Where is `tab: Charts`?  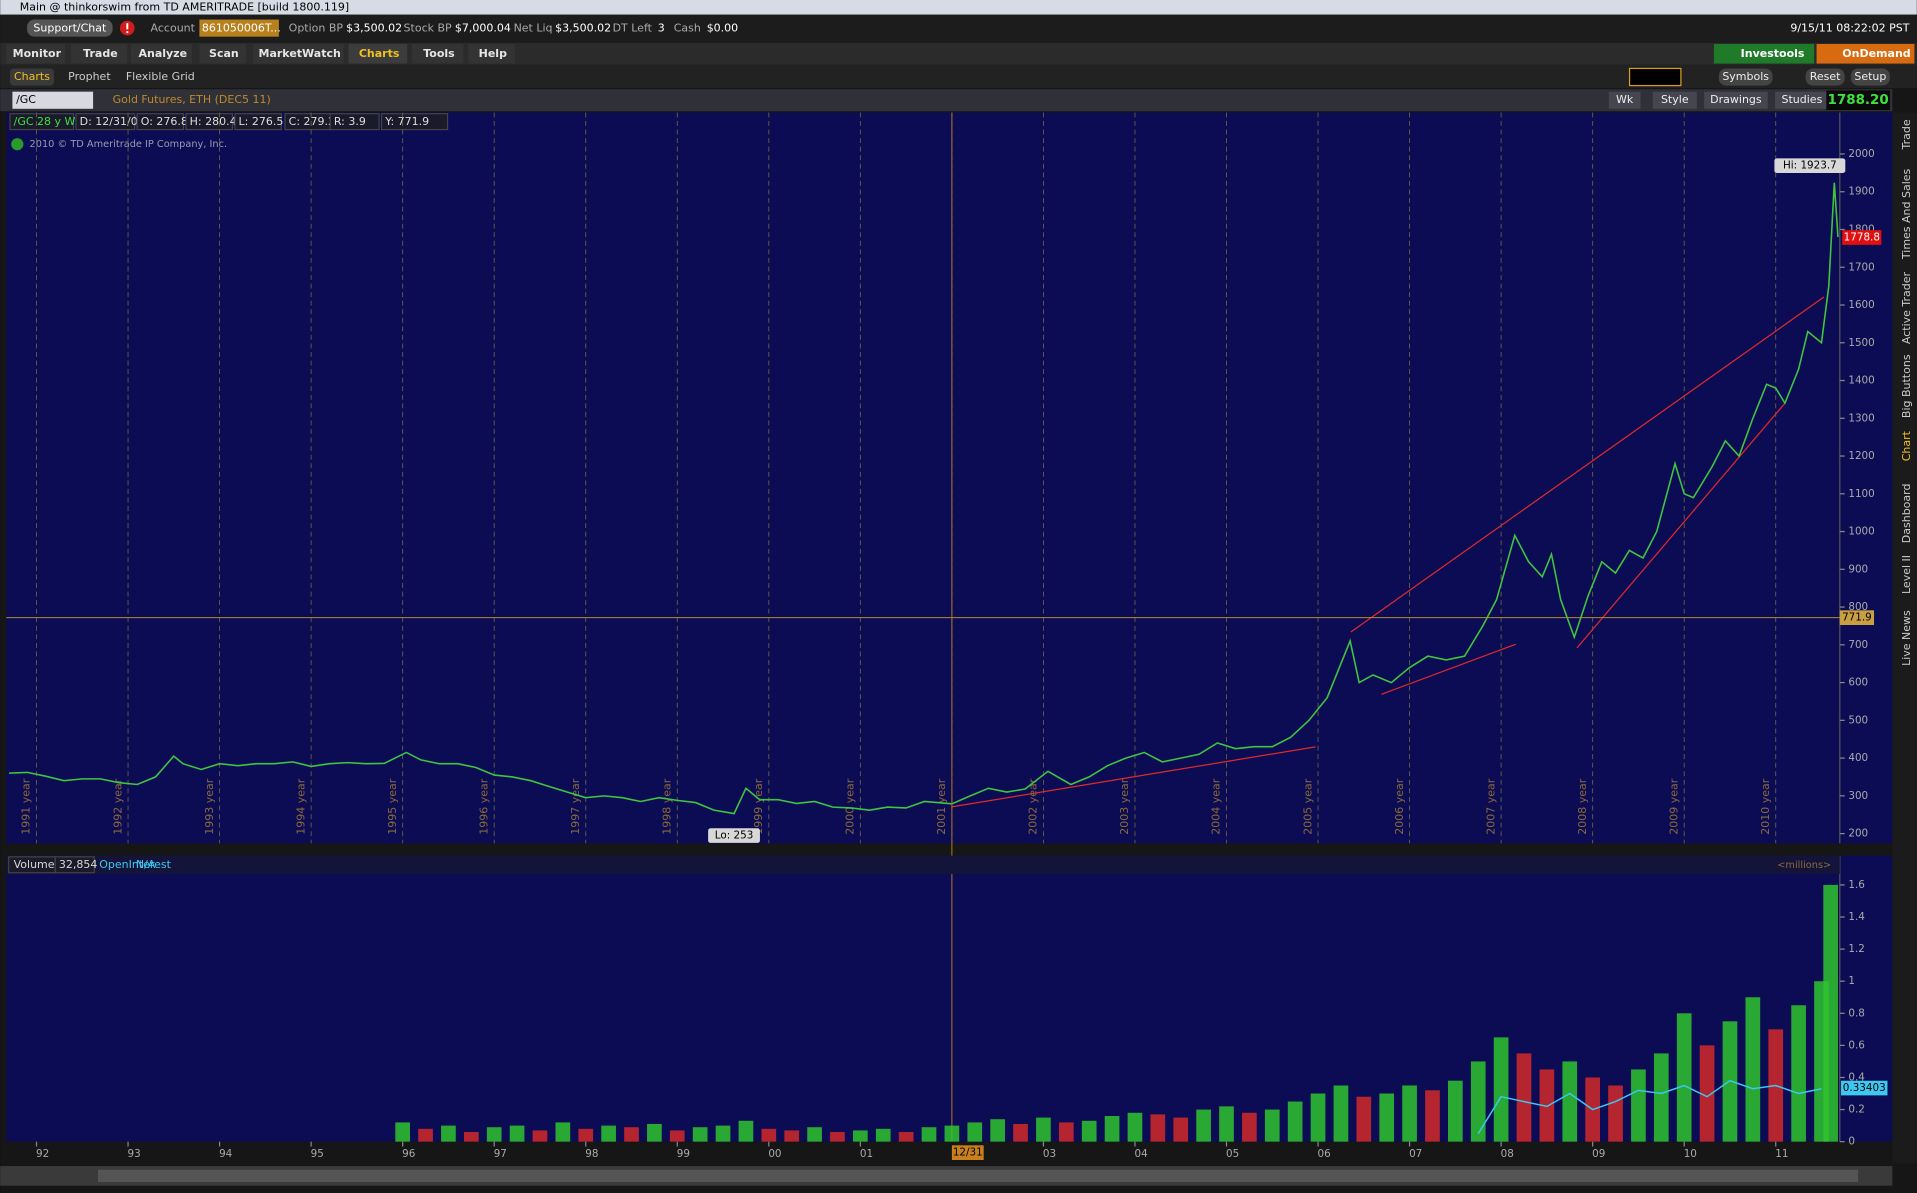 tab: Charts is located at coordinates (379, 53).